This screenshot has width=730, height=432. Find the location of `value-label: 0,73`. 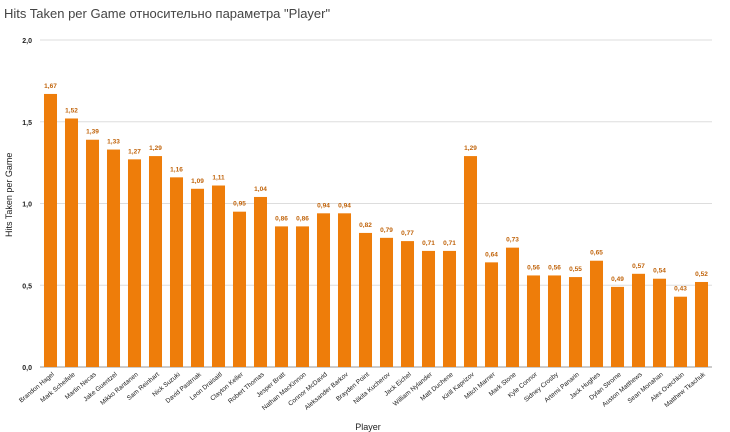

value-label: 0,73 is located at coordinates (512, 240).